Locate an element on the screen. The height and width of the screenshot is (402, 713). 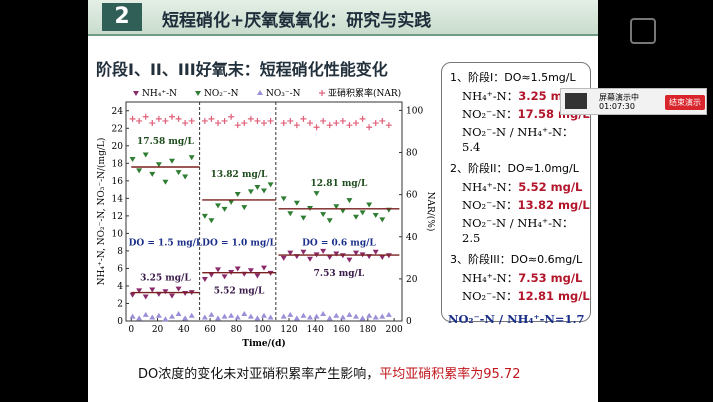
y-tick-label: 18 is located at coordinates (118, 164).